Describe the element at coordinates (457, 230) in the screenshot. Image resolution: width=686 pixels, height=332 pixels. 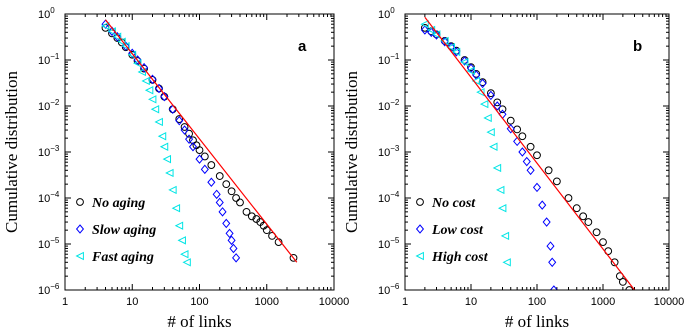
I see `legend-label: Low cost` at that location.